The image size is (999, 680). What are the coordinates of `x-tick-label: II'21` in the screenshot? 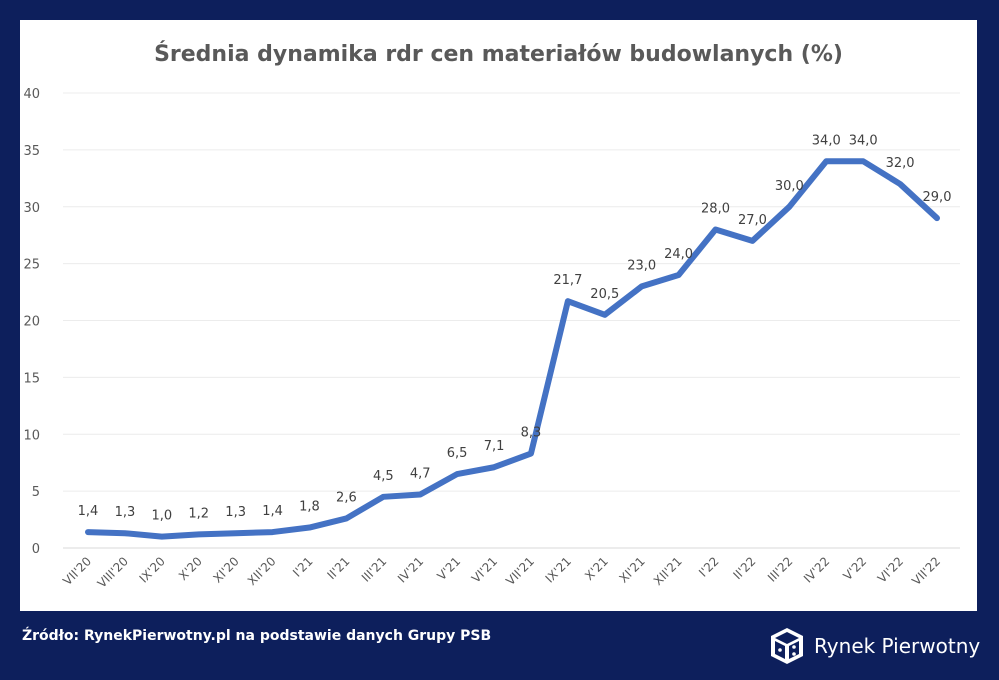 It's located at (338, 568).